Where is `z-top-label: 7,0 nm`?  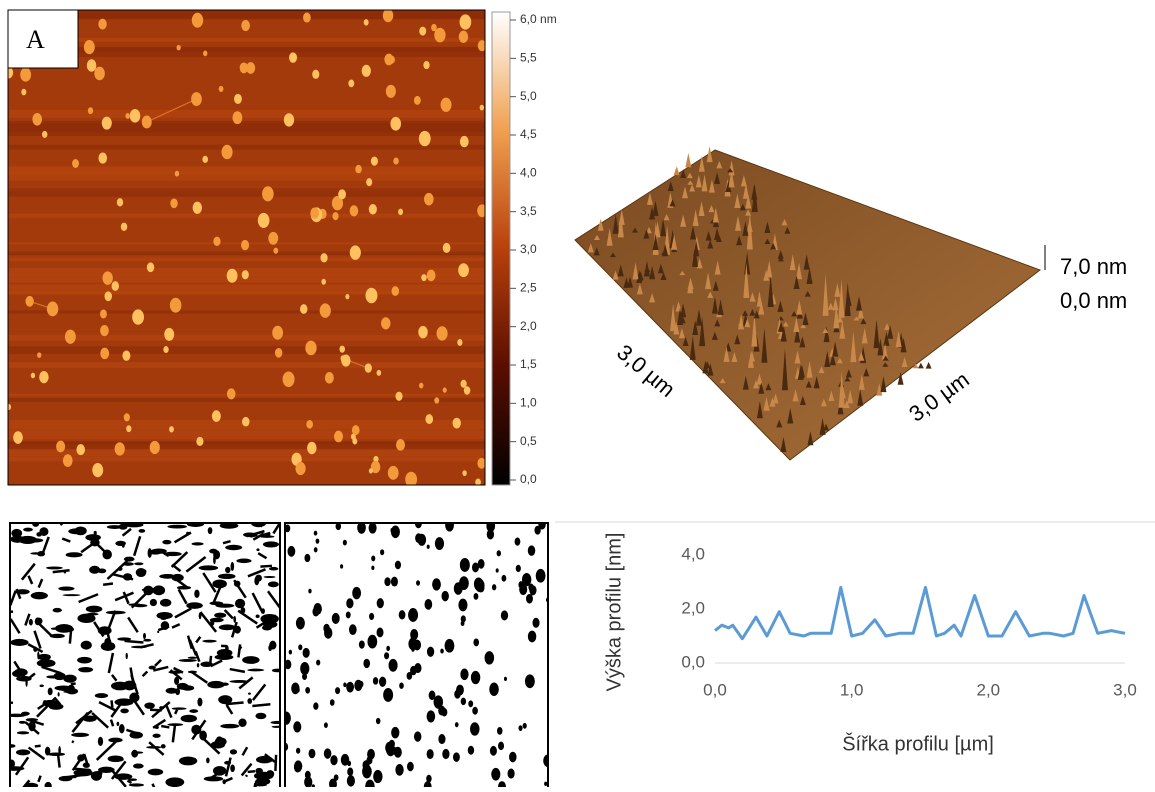 z-top-label: 7,0 nm is located at coordinates (1093, 266).